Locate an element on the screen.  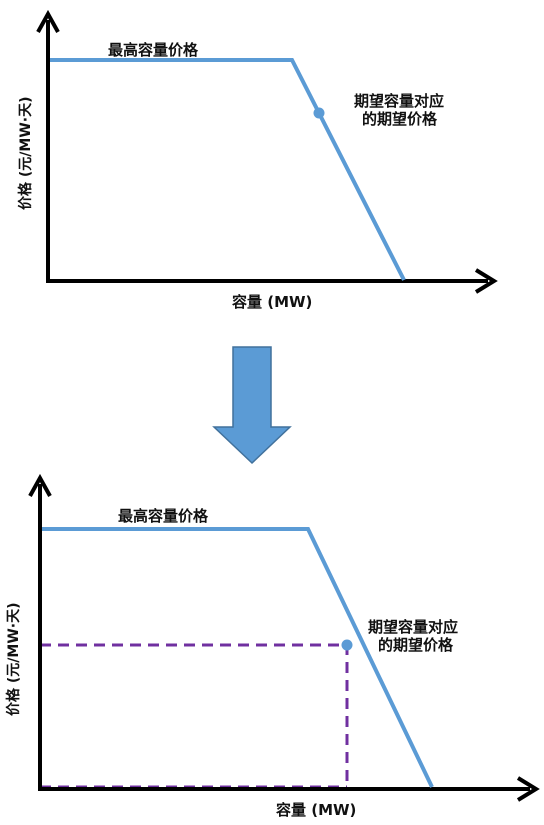
bottom-x-axis-label: 容量 (MW) is located at coordinates (315, 810).